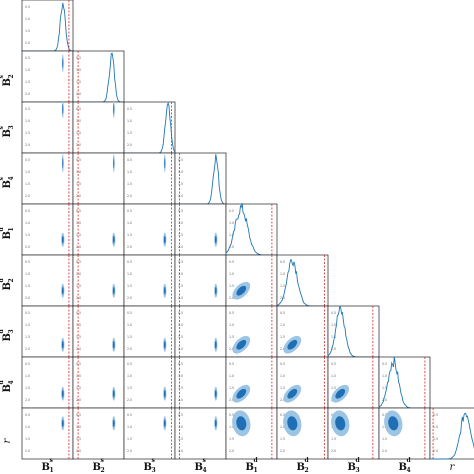 The image size is (474, 474). Describe the element at coordinates (199, 467) in the screenshot. I see `x-label-3: B` at that location.